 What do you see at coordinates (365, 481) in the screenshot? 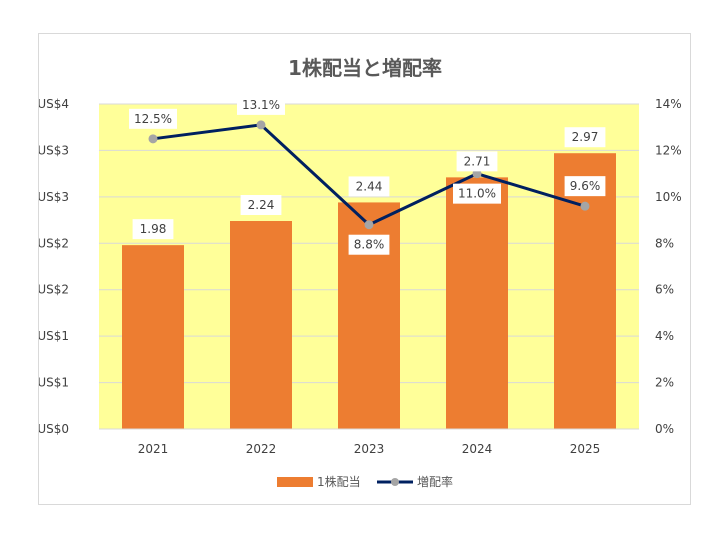
I see `legend: 1株配当 増配率` at bounding box center [365, 481].